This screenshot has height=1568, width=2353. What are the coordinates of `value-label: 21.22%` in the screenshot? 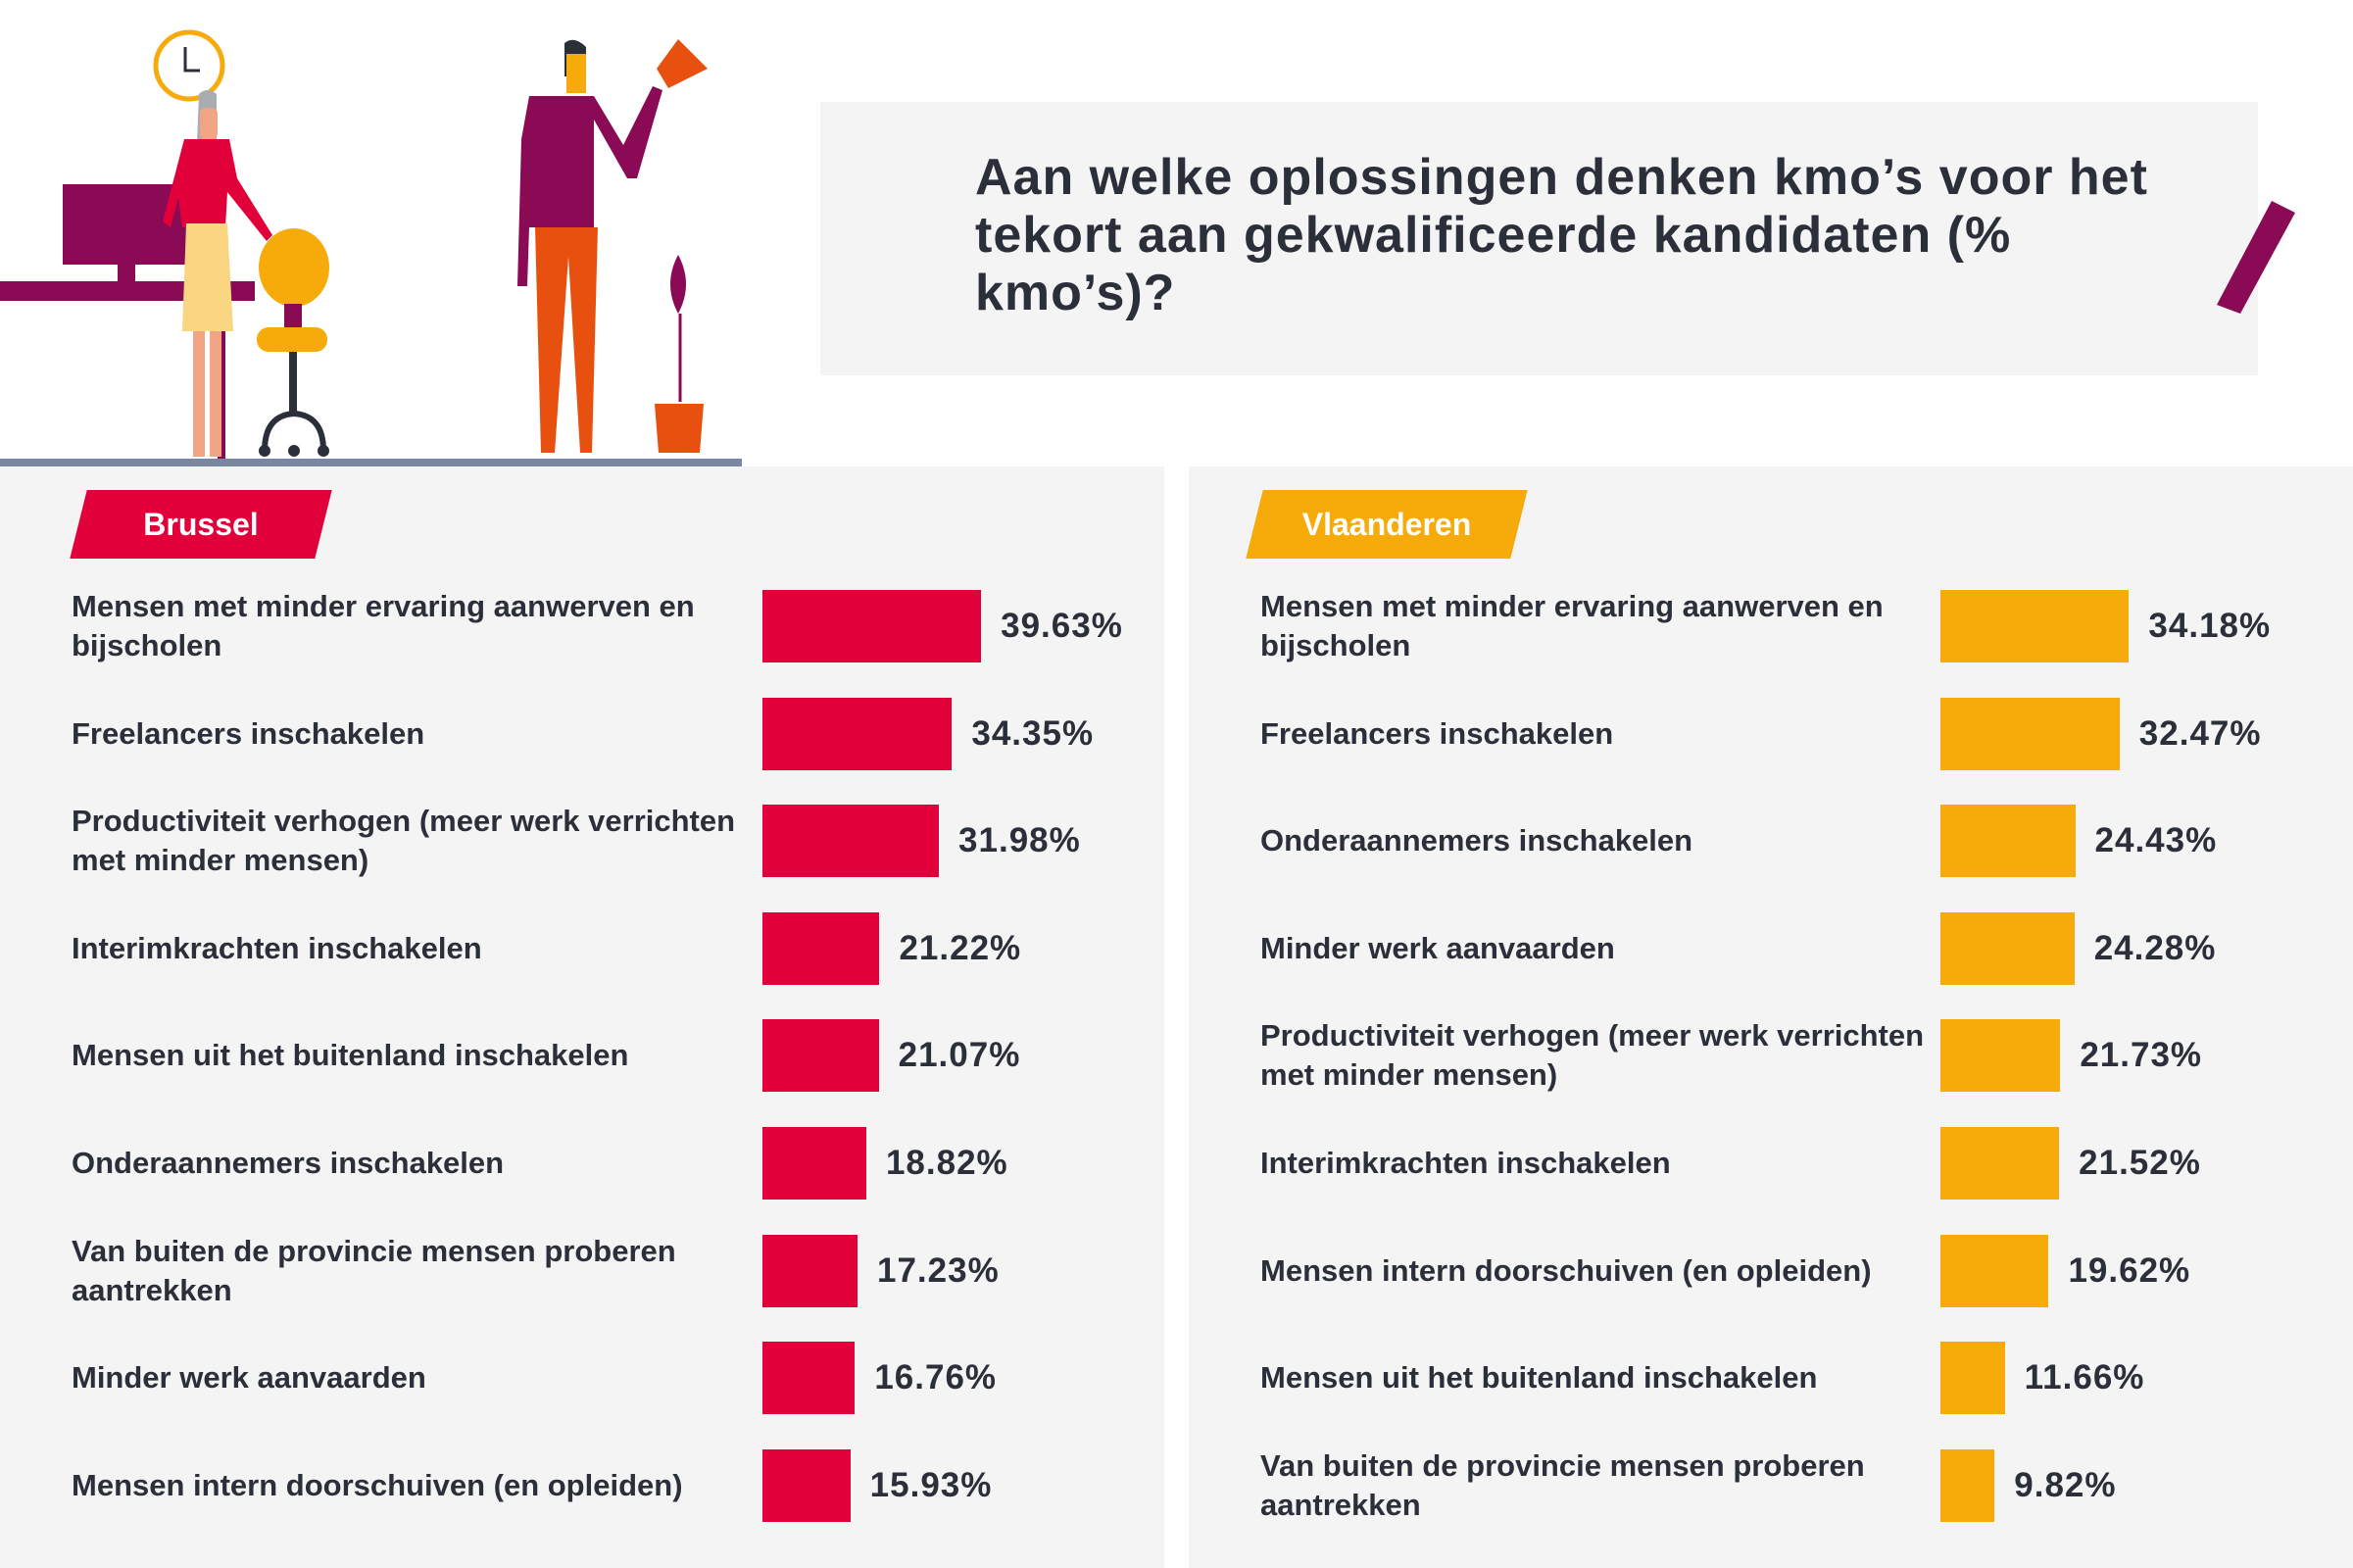 It's located at (961, 947).